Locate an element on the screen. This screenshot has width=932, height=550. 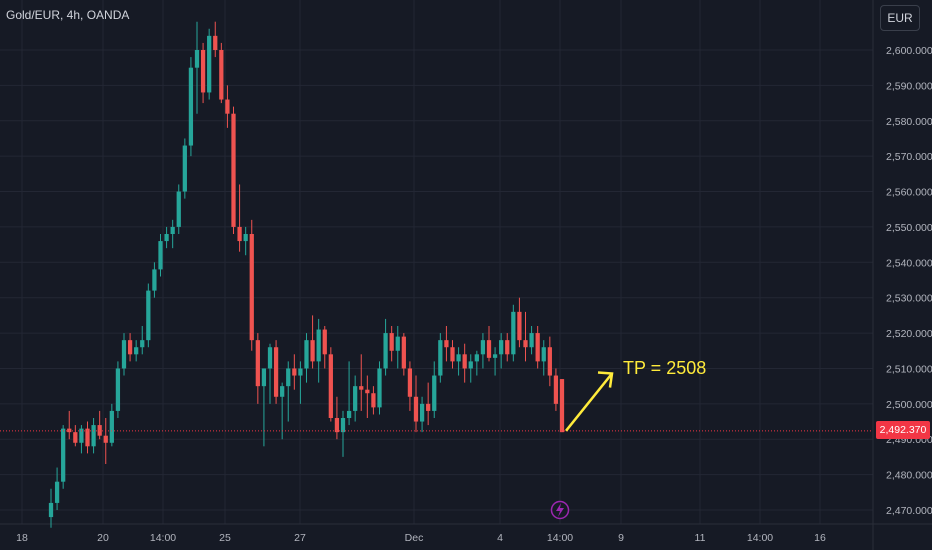
time-axis-label: 27 is located at coordinates (300, 538).